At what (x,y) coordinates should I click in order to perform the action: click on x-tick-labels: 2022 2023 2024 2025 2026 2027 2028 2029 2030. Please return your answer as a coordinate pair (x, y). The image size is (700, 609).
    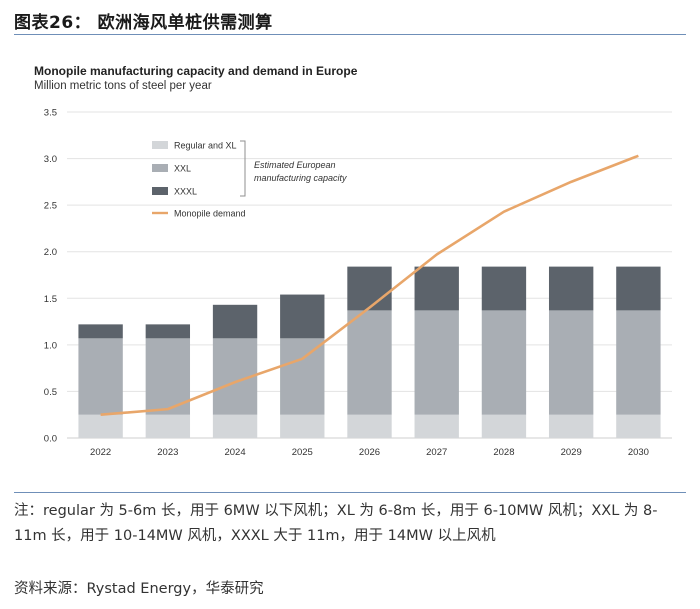
    Looking at the image, I should click on (369, 452).